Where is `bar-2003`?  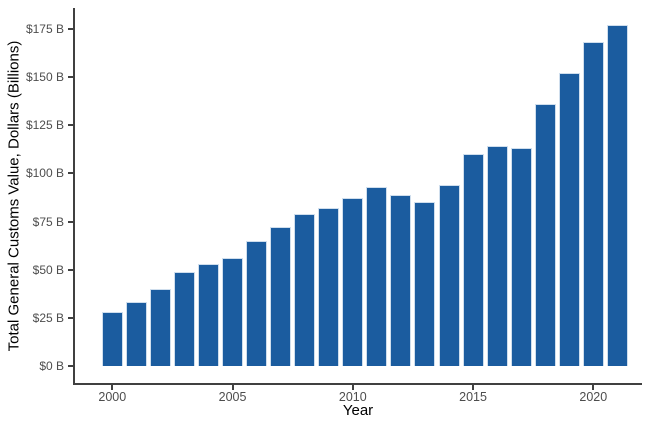
bar-2003 is located at coordinates (184, 318).